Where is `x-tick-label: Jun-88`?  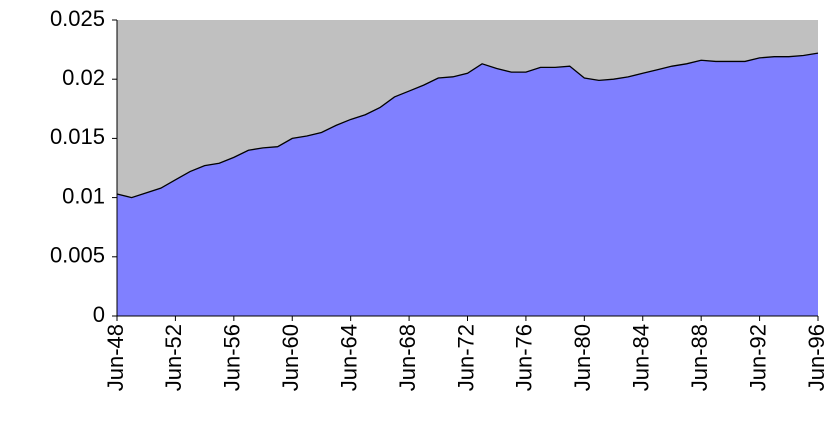 x-tick-label: Jun-88 is located at coordinates (699, 357).